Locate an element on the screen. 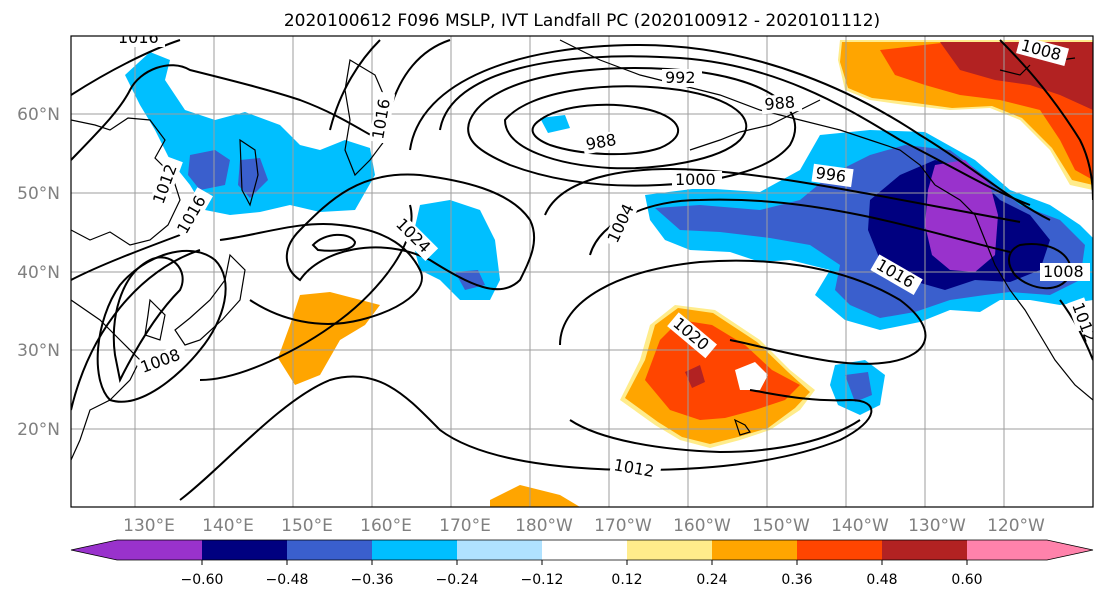 The height and width of the screenshot is (601, 1105). contour-label: 988 is located at coordinates (780, 103).